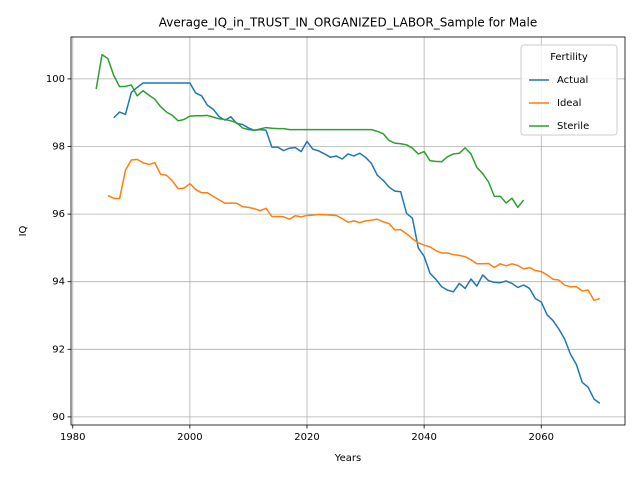  I want to click on x-tick-label: 2020, so click(306, 437).